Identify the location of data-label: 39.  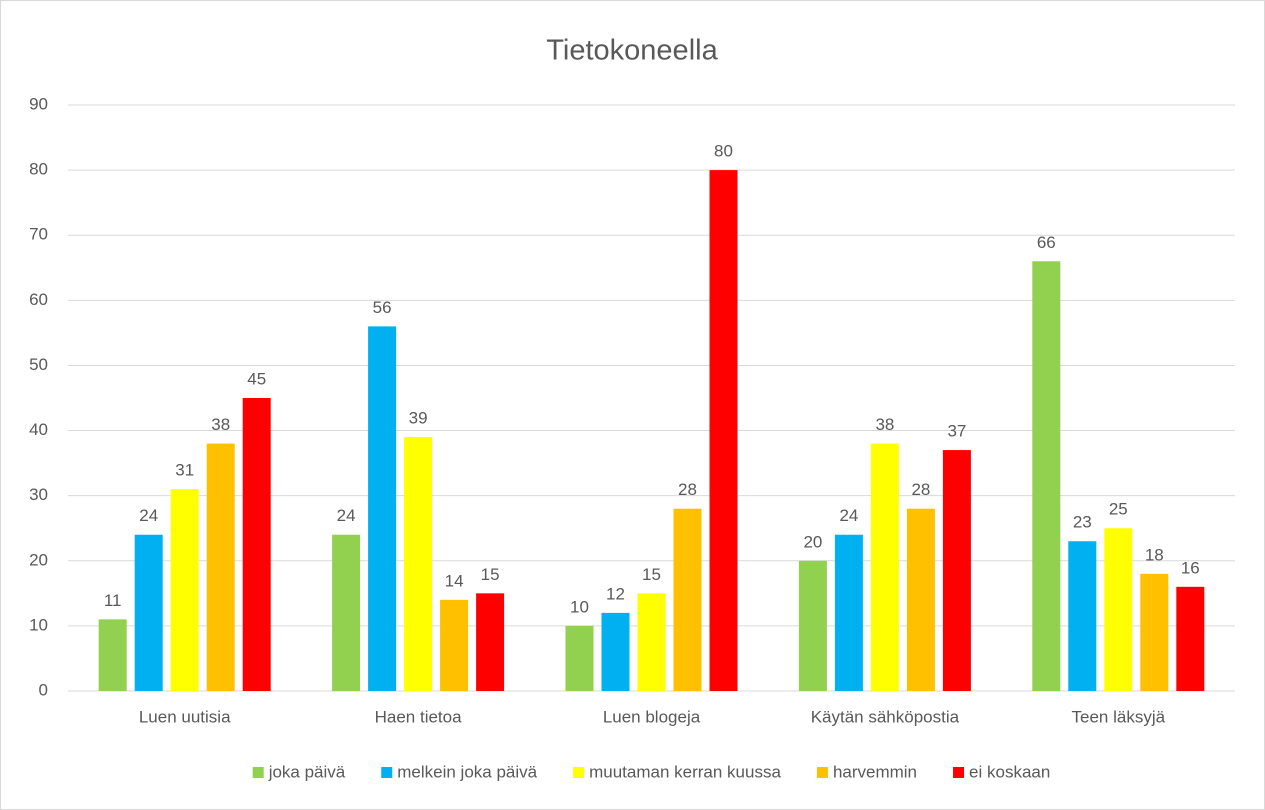
(418, 418).